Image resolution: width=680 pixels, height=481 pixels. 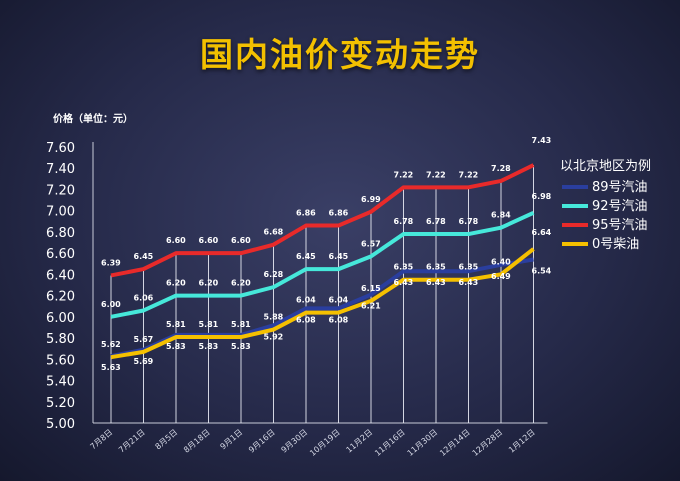 What do you see at coordinates (501, 276) in the screenshot?
I see `data-label: 6.49` at bounding box center [501, 276].